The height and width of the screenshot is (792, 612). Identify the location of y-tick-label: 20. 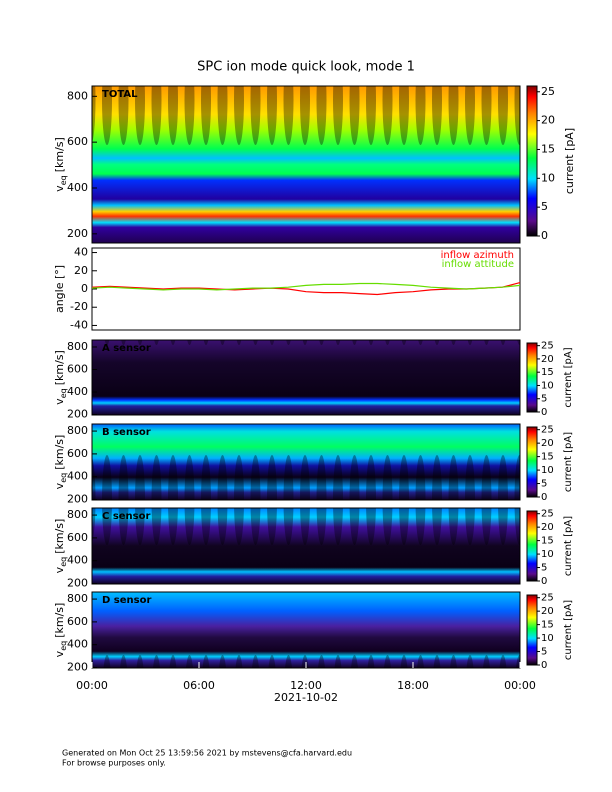
(81, 270).